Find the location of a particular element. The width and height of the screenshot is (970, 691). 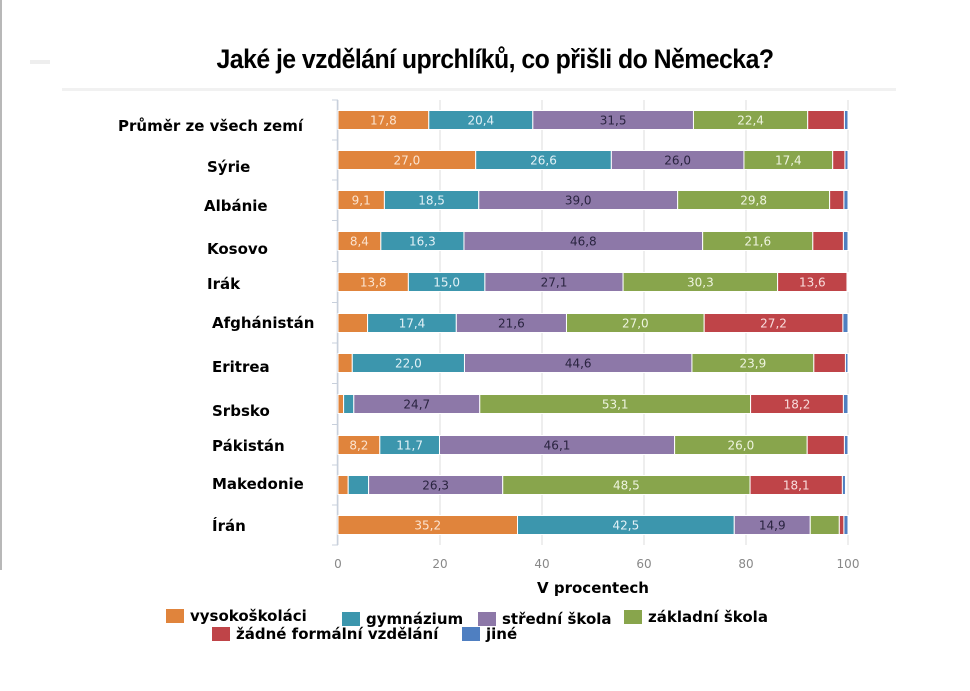

data-label: 13,8 is located at coordinates (373, 283).